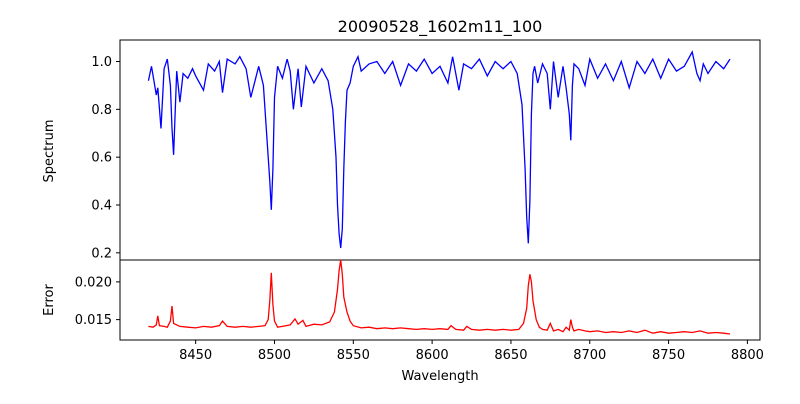 The height and width of the screenshot is (404, 800). I want to click on x-tick-label: 8450, so click(195, 355).